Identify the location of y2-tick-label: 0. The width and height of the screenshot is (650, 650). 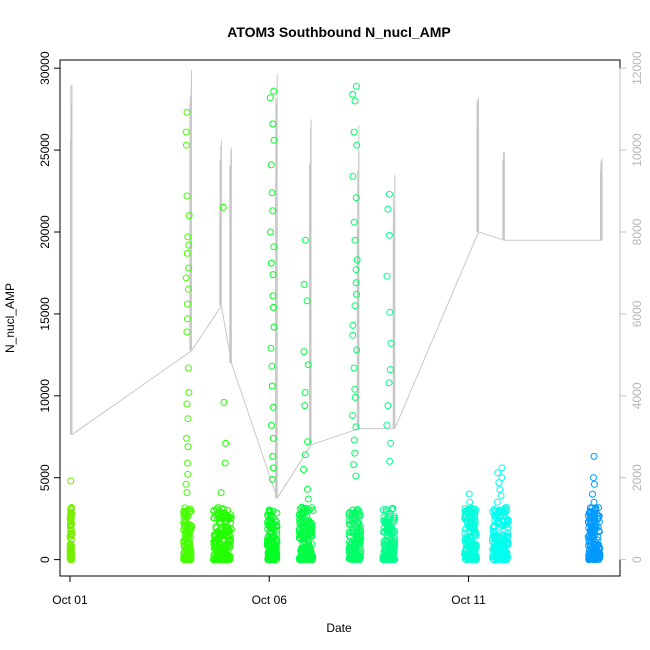
(637, 559).